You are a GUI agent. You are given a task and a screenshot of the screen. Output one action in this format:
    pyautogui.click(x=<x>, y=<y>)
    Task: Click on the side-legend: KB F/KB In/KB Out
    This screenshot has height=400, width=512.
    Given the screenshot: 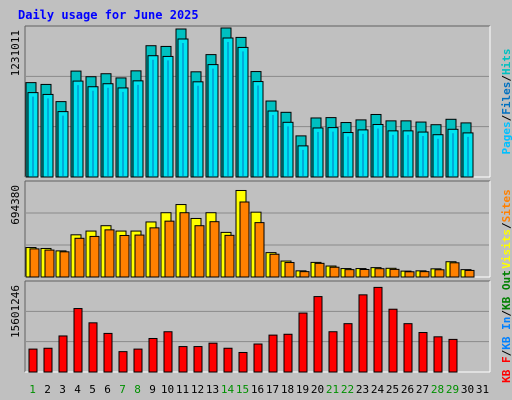 What is the action you would take?
    pyautogui.click(x=506, y=326)
    